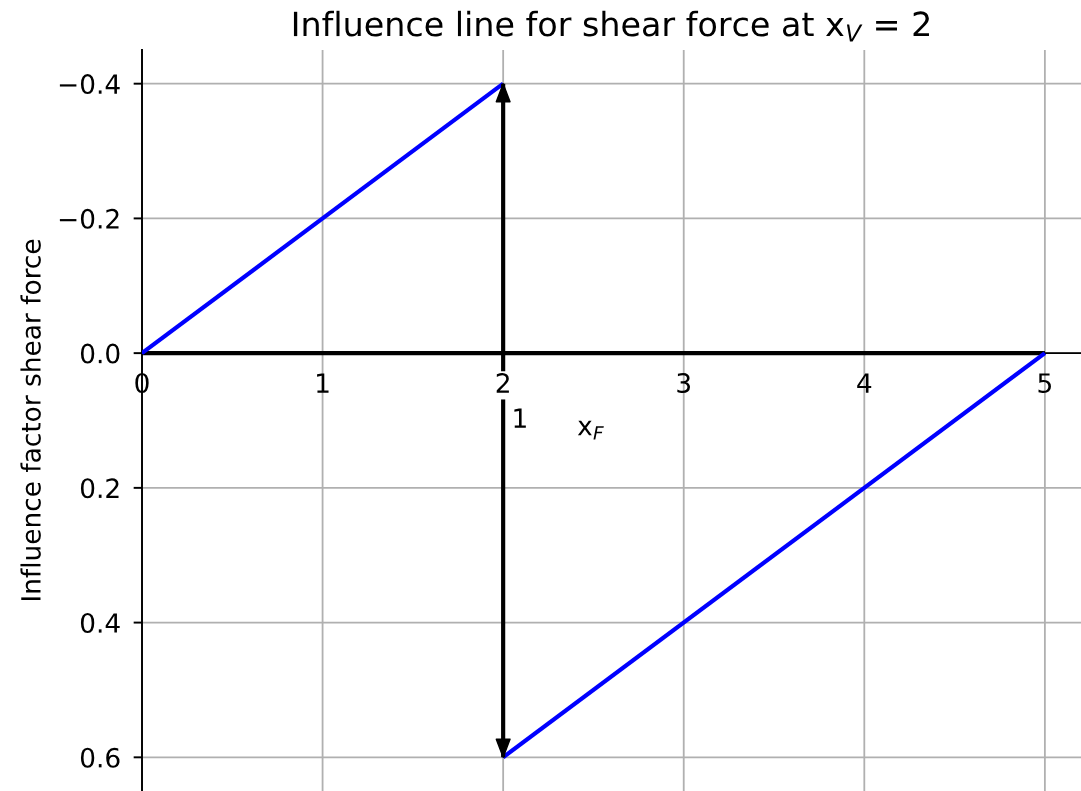  What do you see at coordinates (89, 84) in the screenshot?
I see `y-tick-label: −0.4` at bounding box center [89, 84].